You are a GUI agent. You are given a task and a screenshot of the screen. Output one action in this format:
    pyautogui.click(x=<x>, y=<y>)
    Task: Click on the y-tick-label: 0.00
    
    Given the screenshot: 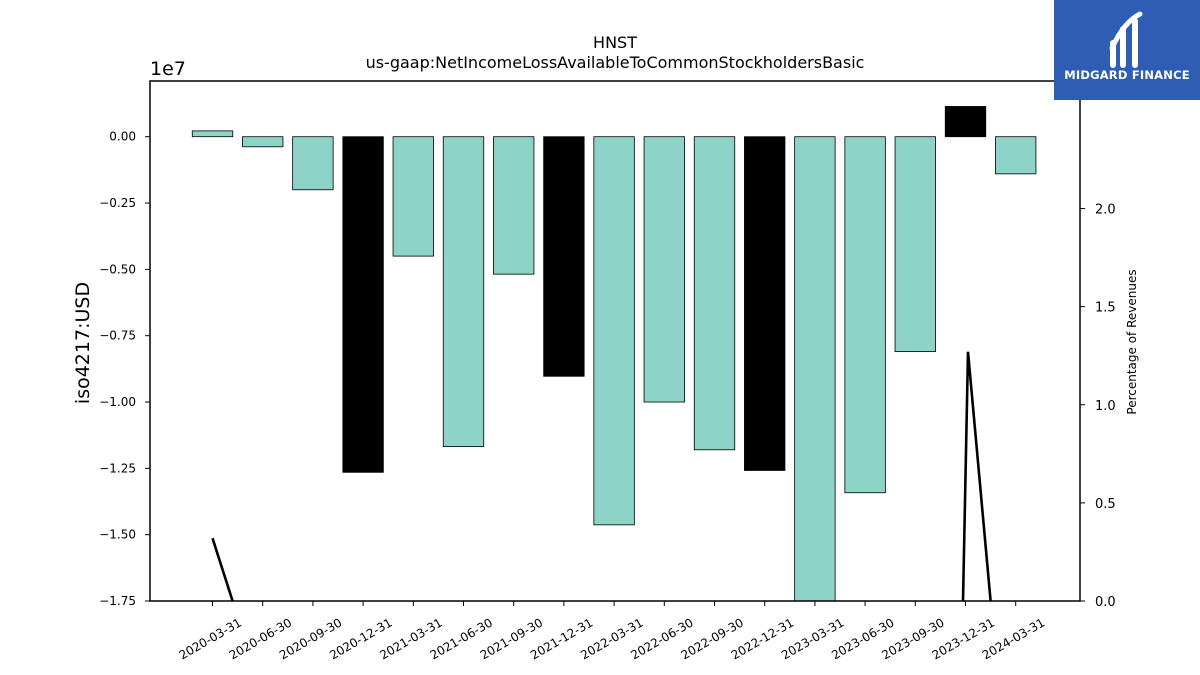 What is the action you would take?
    pyautogui.click(x=122, y=137)
    